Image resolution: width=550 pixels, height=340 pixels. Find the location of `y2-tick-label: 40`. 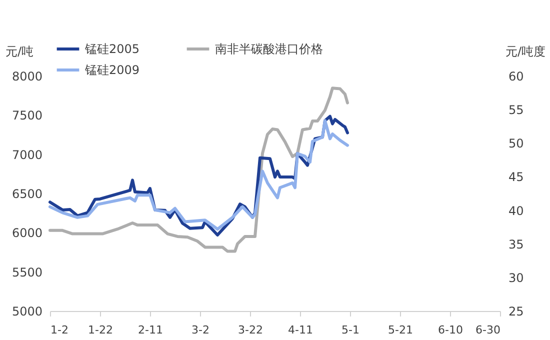

y2-tick-label: 40 is located at coordinates (516, 211).